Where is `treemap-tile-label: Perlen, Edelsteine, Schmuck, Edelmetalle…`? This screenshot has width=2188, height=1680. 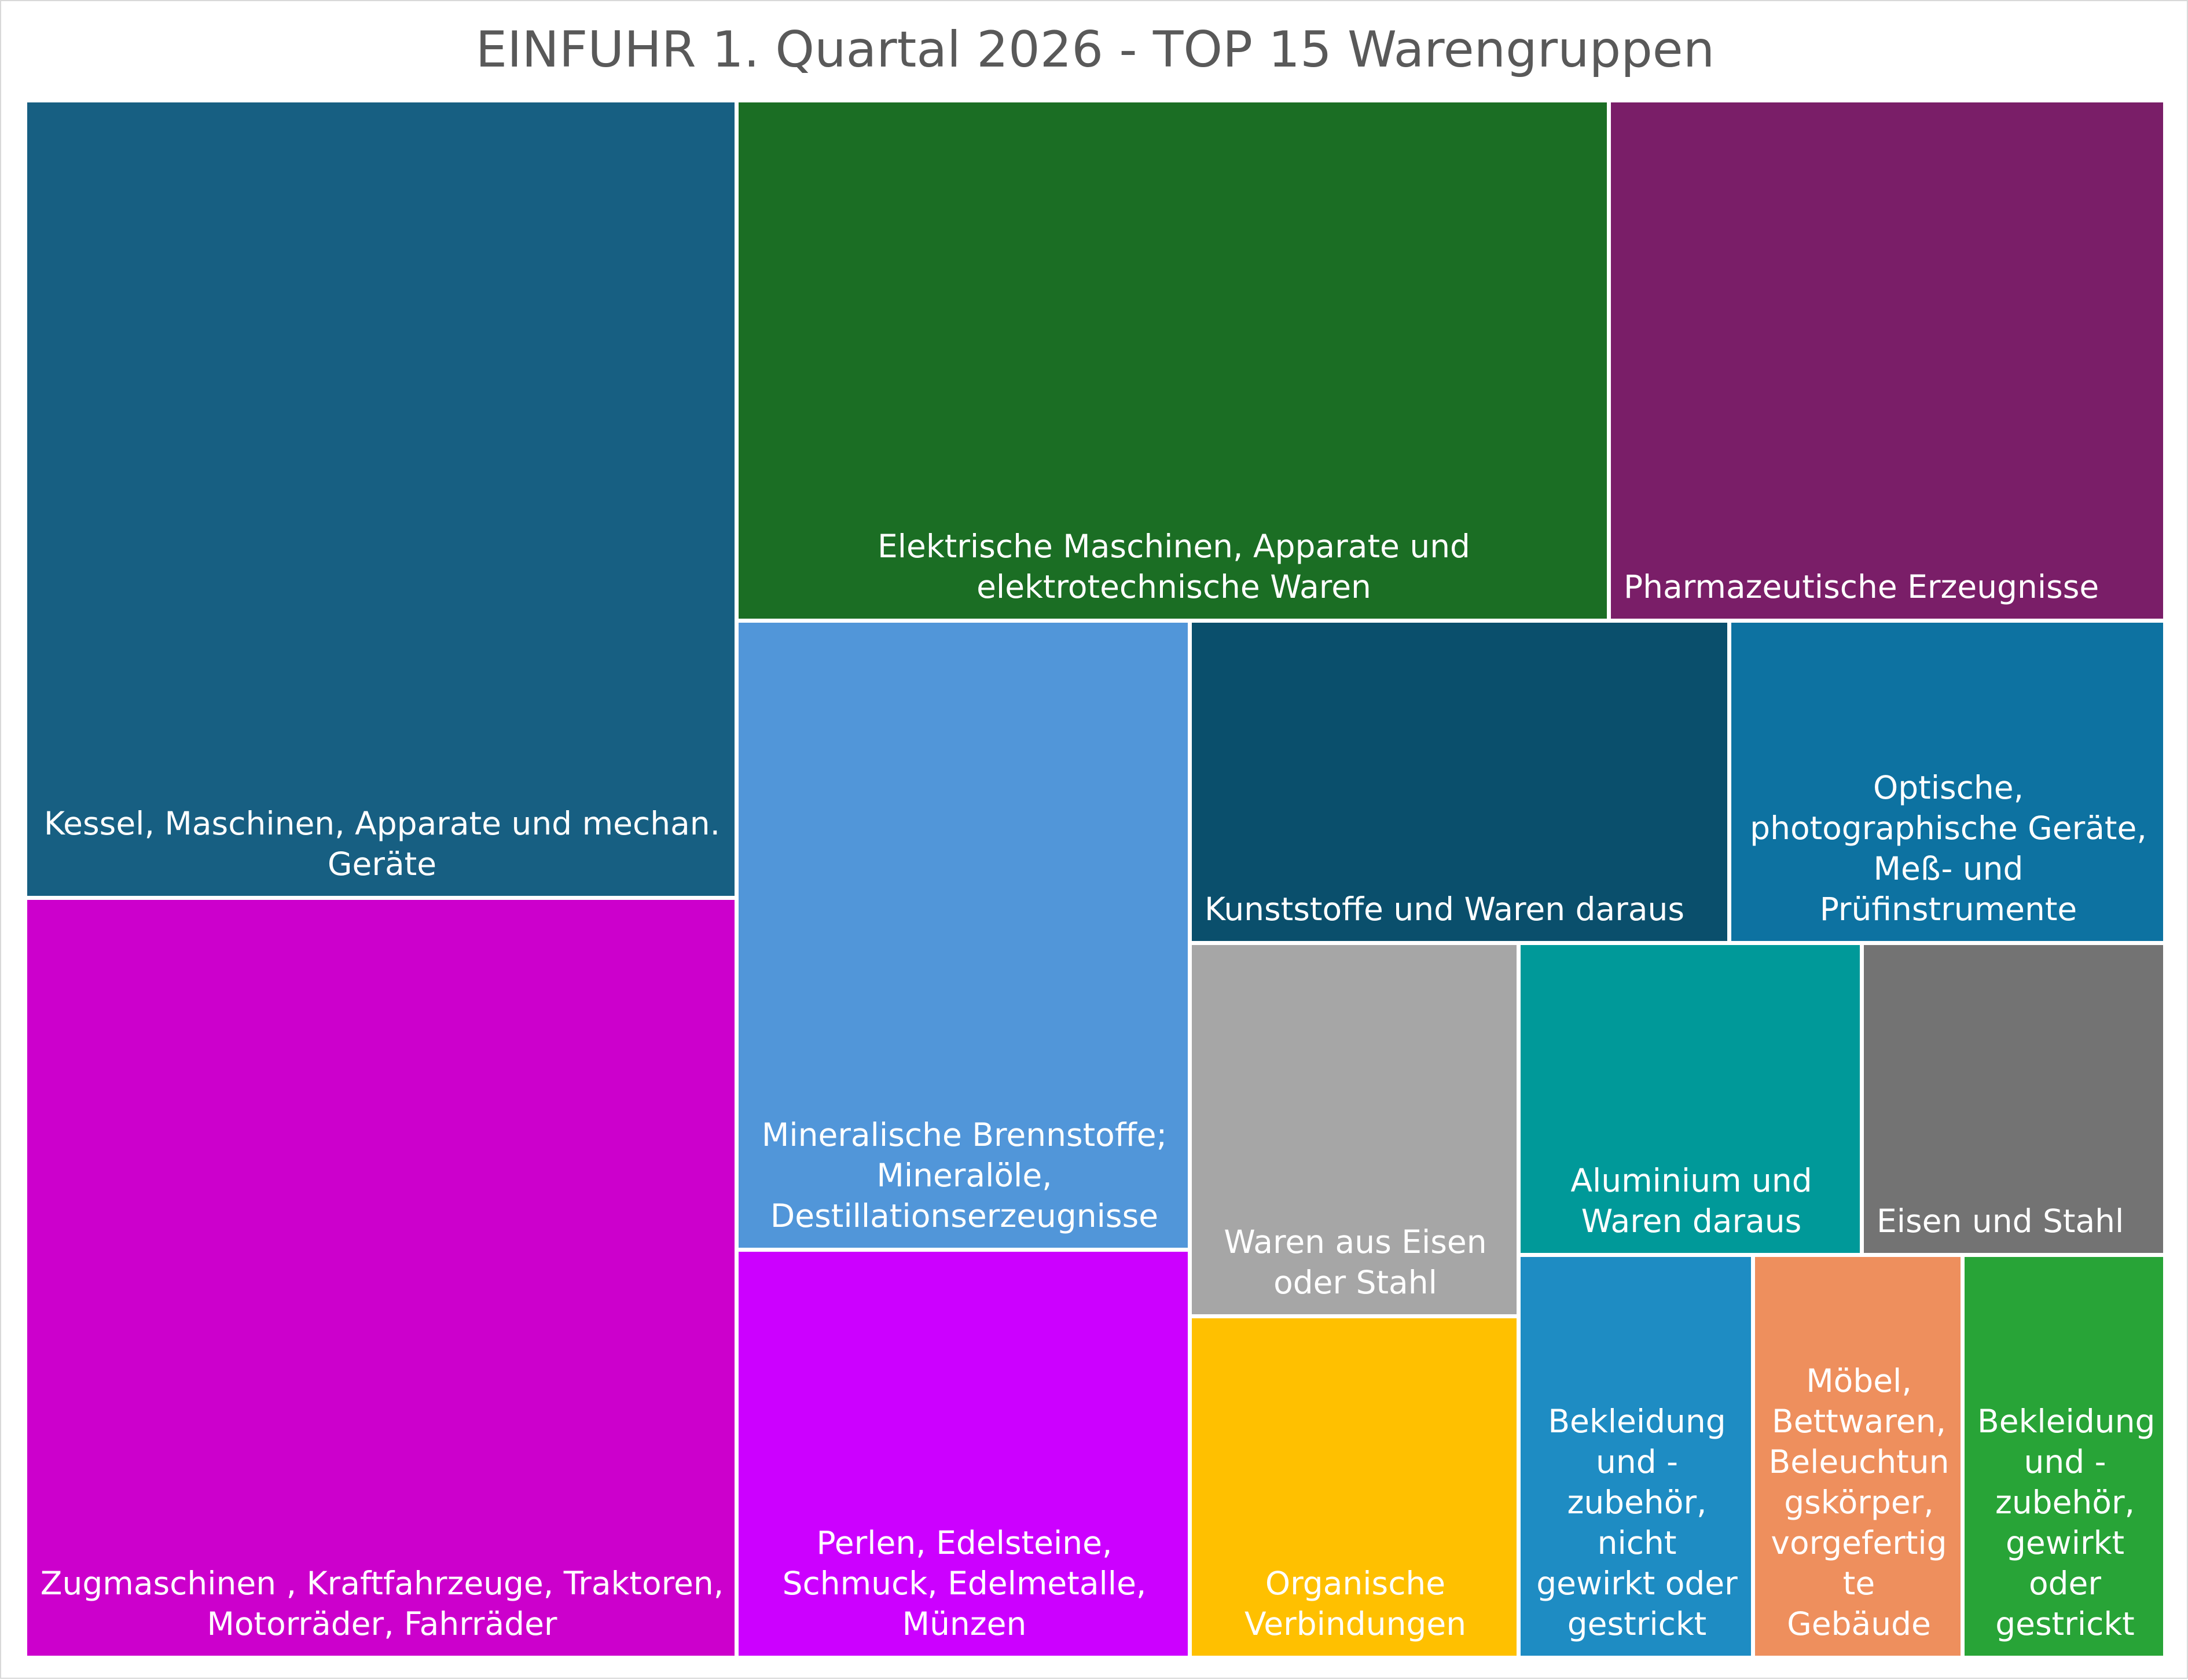 treemap-tile-label: Perlen, Edelsteine, Schmuck, Edelmetalle… is located at coordinates (964, 1583).